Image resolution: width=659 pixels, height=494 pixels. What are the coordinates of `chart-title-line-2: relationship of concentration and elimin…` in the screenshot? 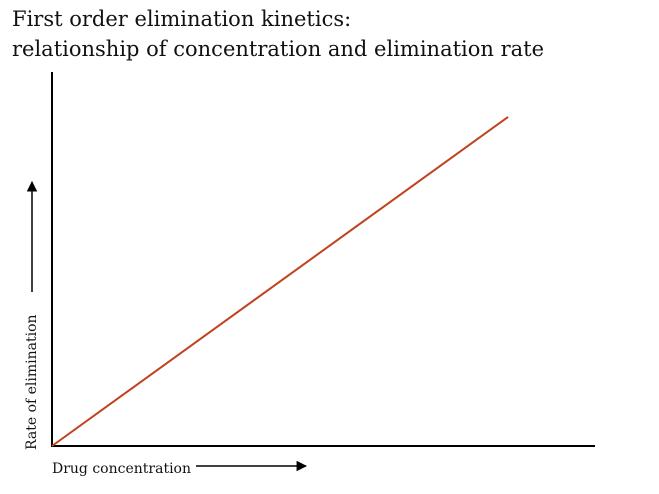 It's located at (278, 49).